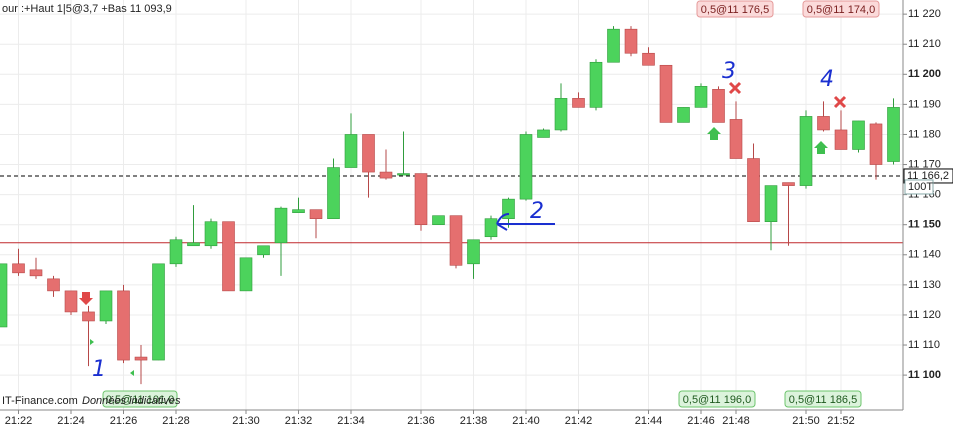 The image size is (953, 428). Describe the element at coordinates (924, 134) in the screenshot. I see `y-tick-label: 11 180` at that location.